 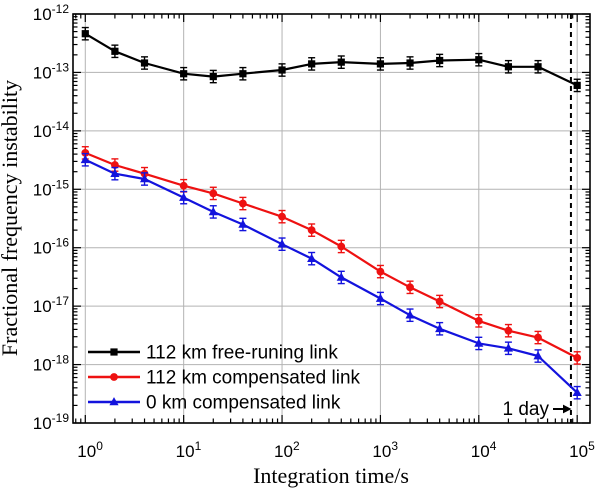 I want to click on legend-item-1: 112 km free-runing link, so click(x=213, y=353).